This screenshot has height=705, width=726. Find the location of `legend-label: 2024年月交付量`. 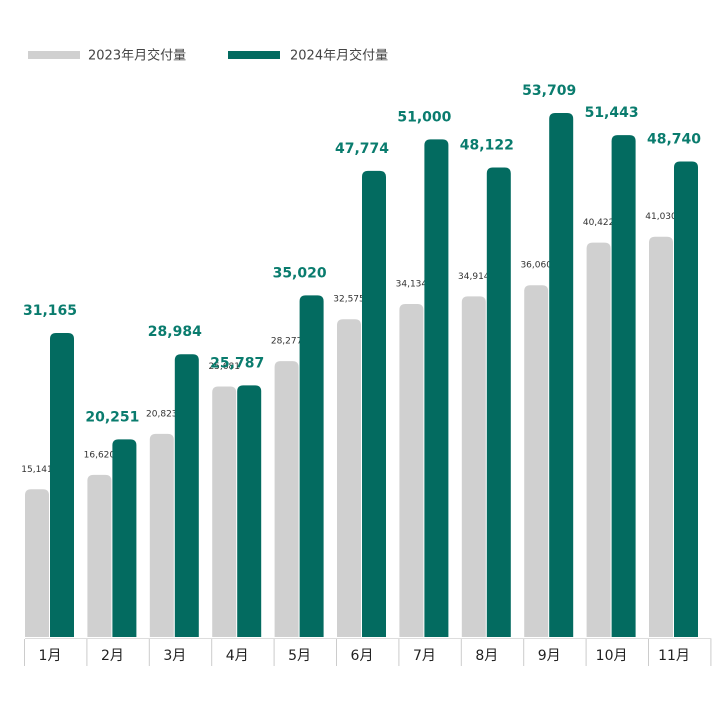

legend-label: 2024年月交付量 is located at coordinates (339, 56).